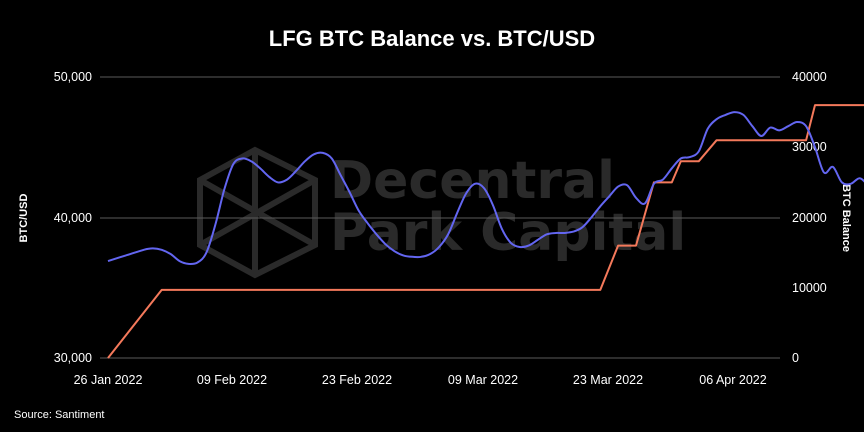  What do you see at coordinates (809, 288) in the screenshot?
I see `y-right-tick-10000: 10000` at bounding box center [809, 288].